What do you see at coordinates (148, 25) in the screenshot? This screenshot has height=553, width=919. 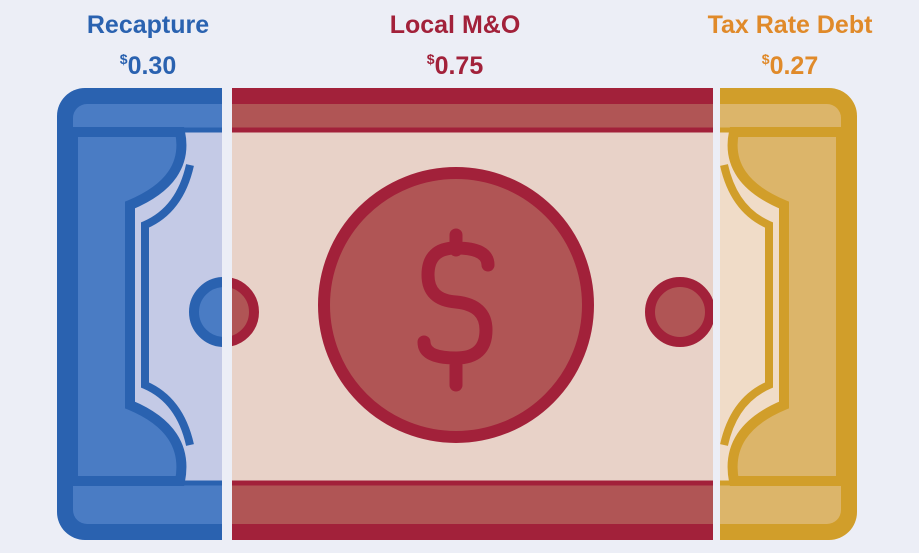 I see `segment-title: Recapture` at bounding box center [148, 25].